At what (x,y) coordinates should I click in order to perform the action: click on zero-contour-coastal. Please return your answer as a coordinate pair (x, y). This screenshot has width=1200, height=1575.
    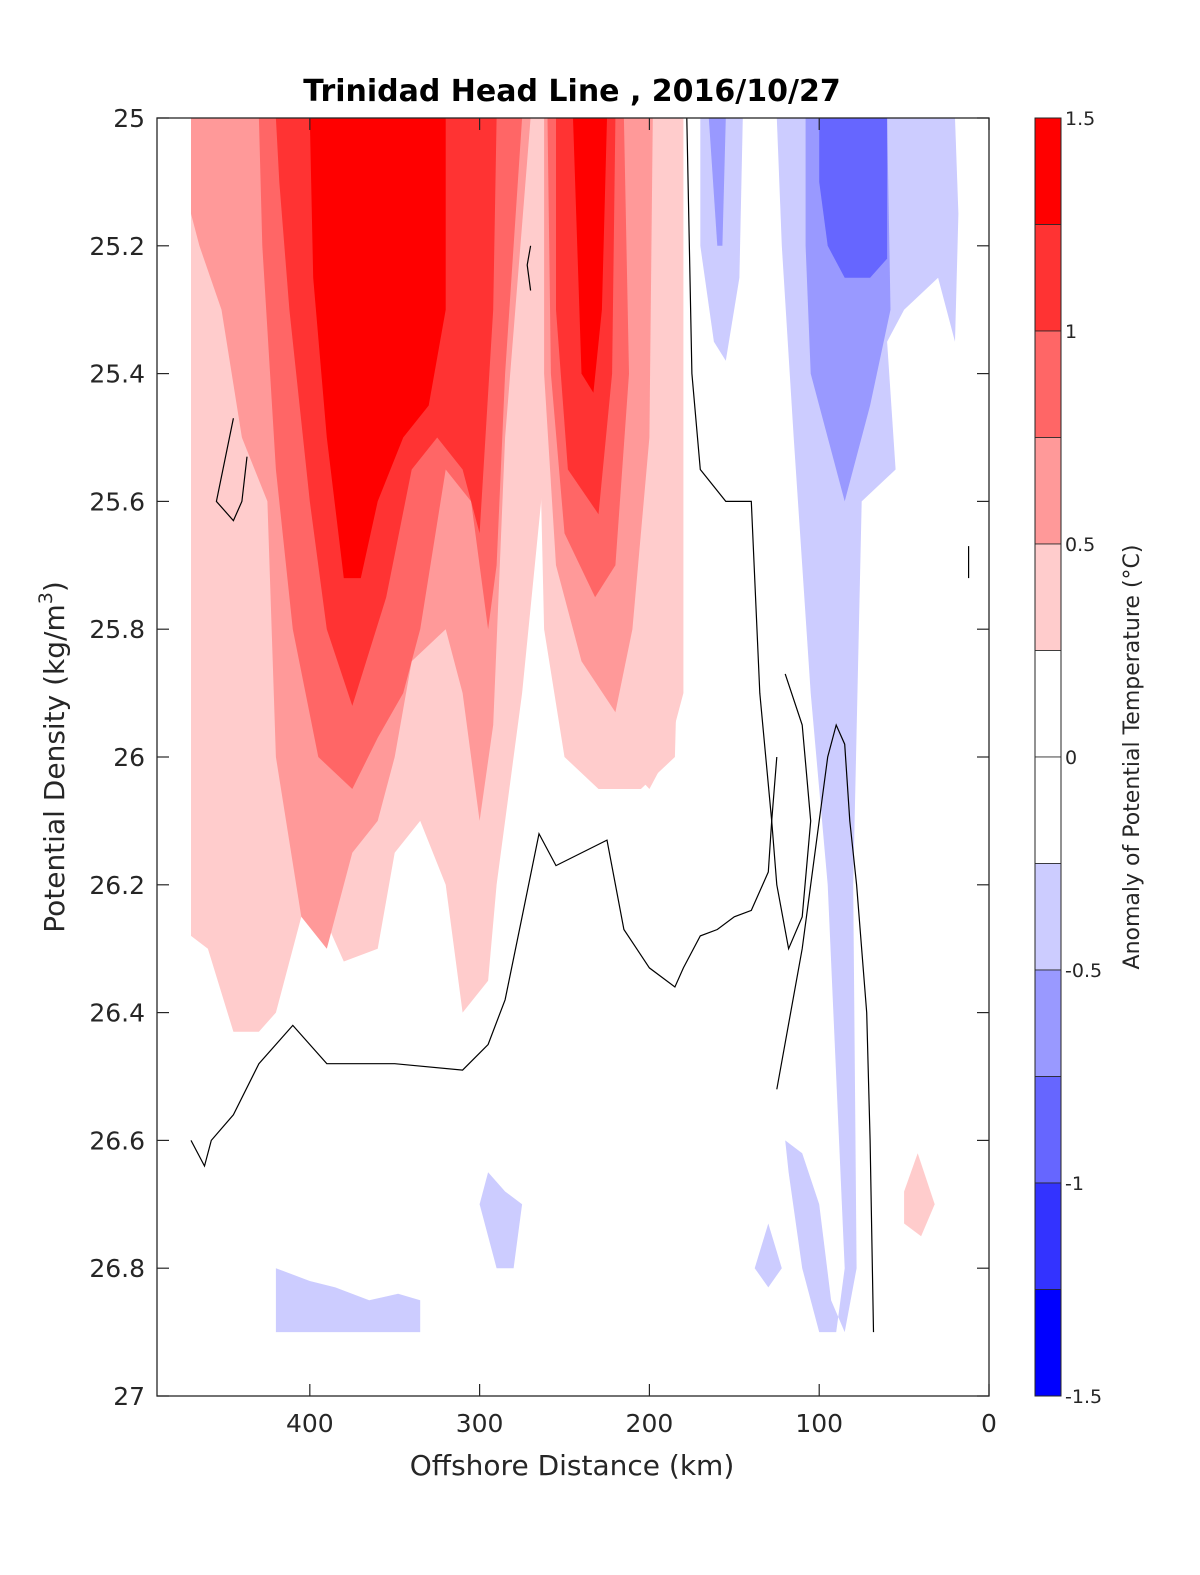
    Looking at the image, I should click on (825, 1028).